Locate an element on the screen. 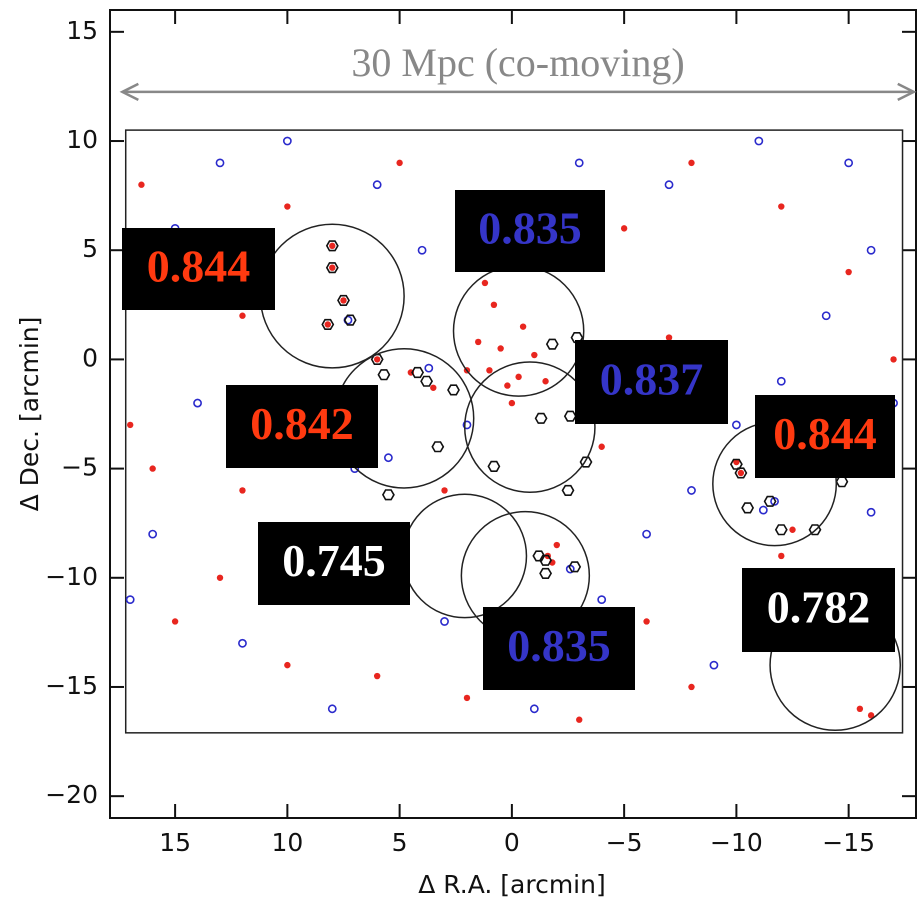 The width and height of the screenshot is (918, 905). redshift-label: 0.745 is located at coordinates (334, 560).